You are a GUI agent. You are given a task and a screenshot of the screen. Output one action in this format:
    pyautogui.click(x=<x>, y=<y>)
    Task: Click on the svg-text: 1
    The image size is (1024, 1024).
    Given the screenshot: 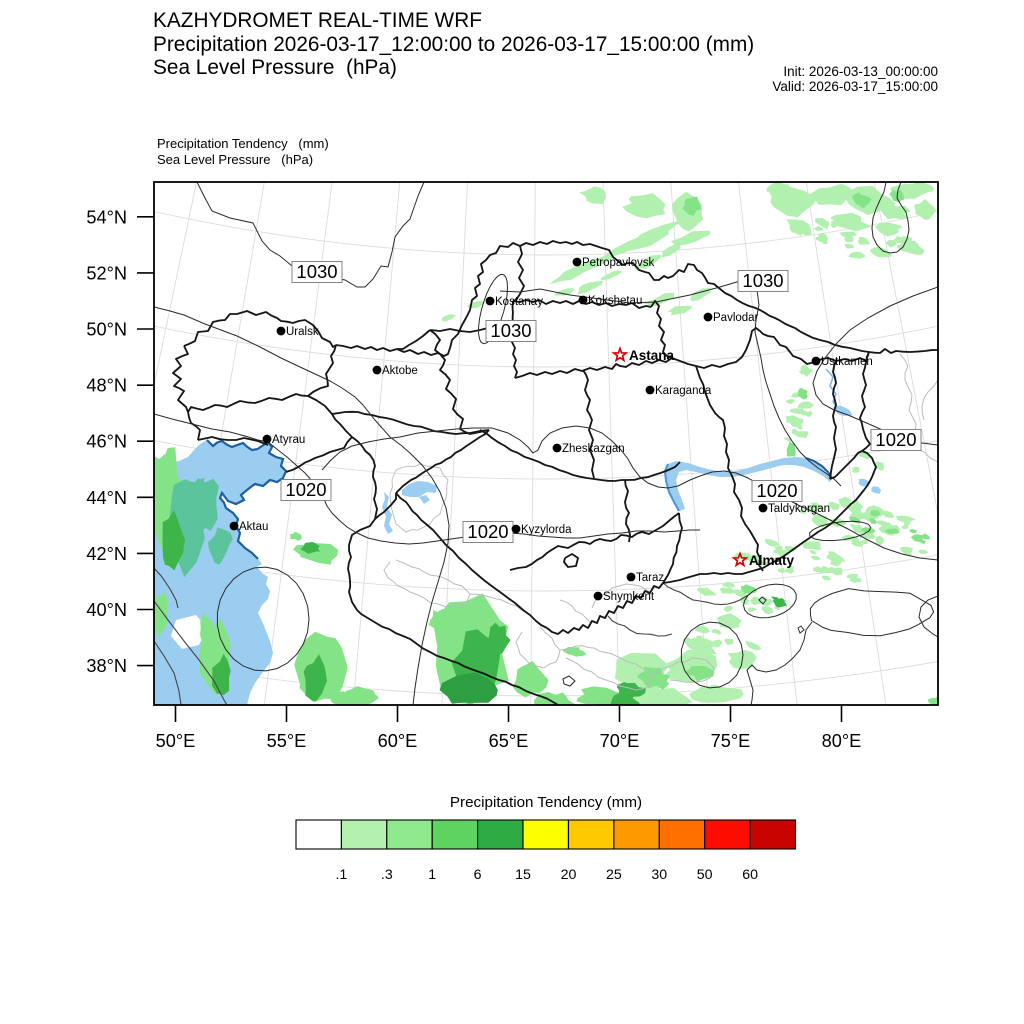 What is the action you would take?
    pyautogui.click(x=432, y=875)
    